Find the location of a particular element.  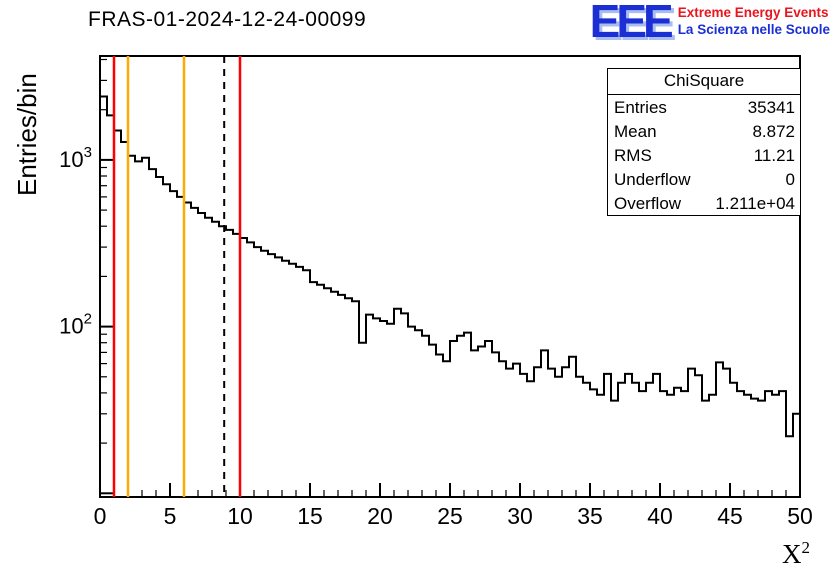

stats-value: 8.872 is located at coordinates (773, 131).